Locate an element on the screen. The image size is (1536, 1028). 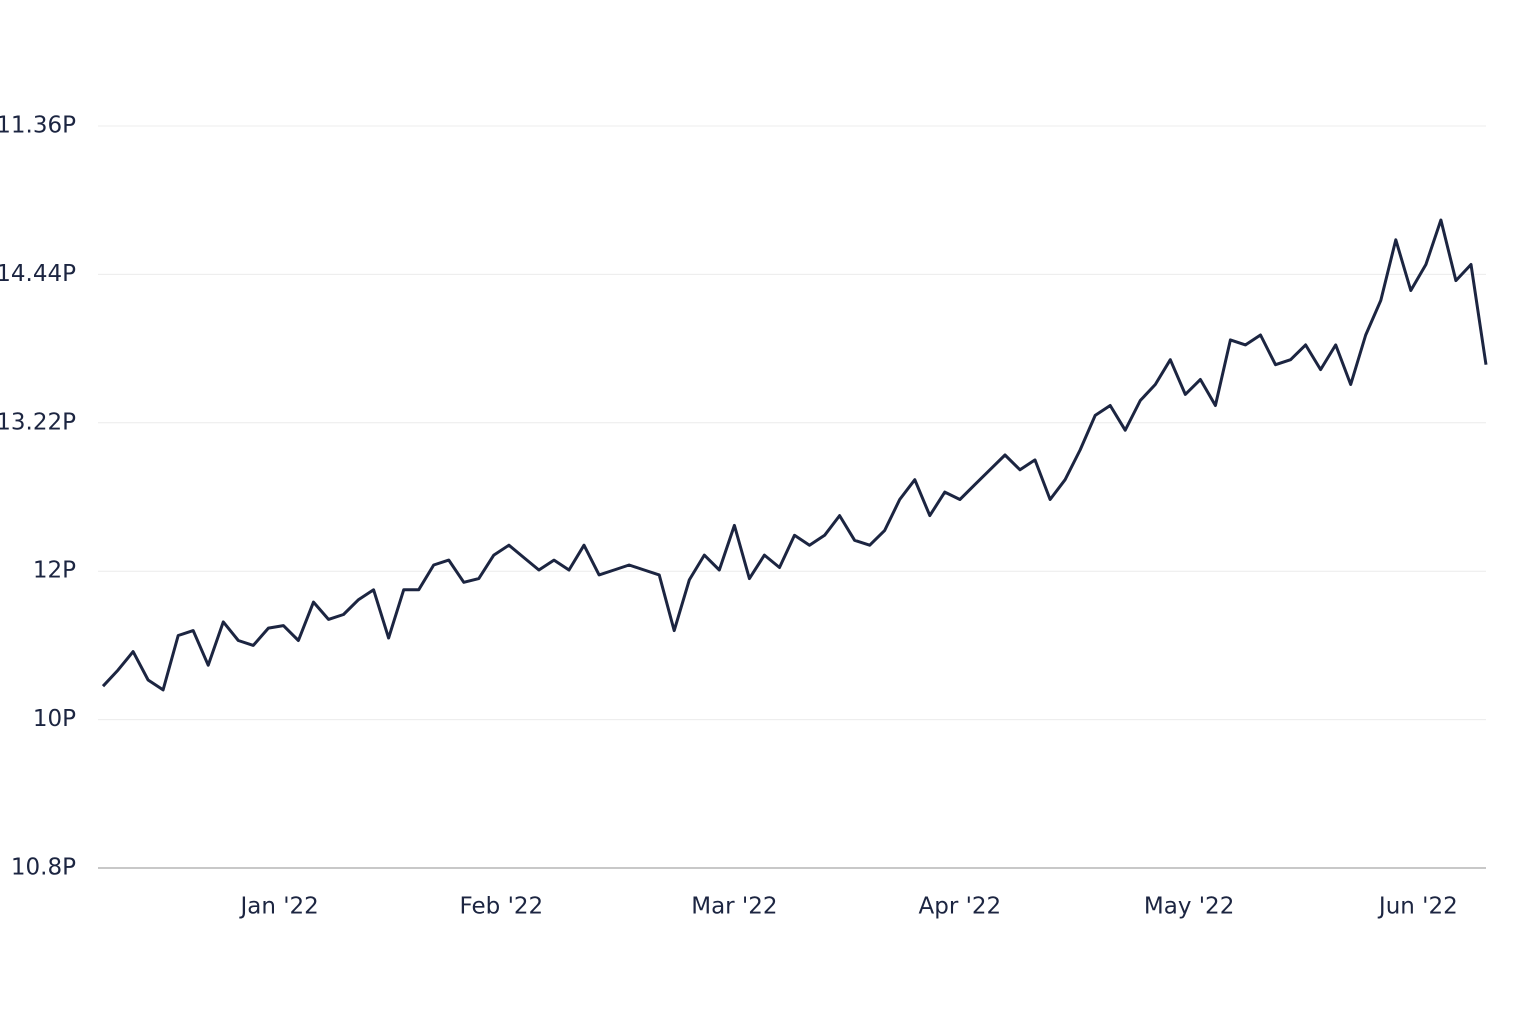
y-tick-label: 10.8P is located at coordinates (43, 868).